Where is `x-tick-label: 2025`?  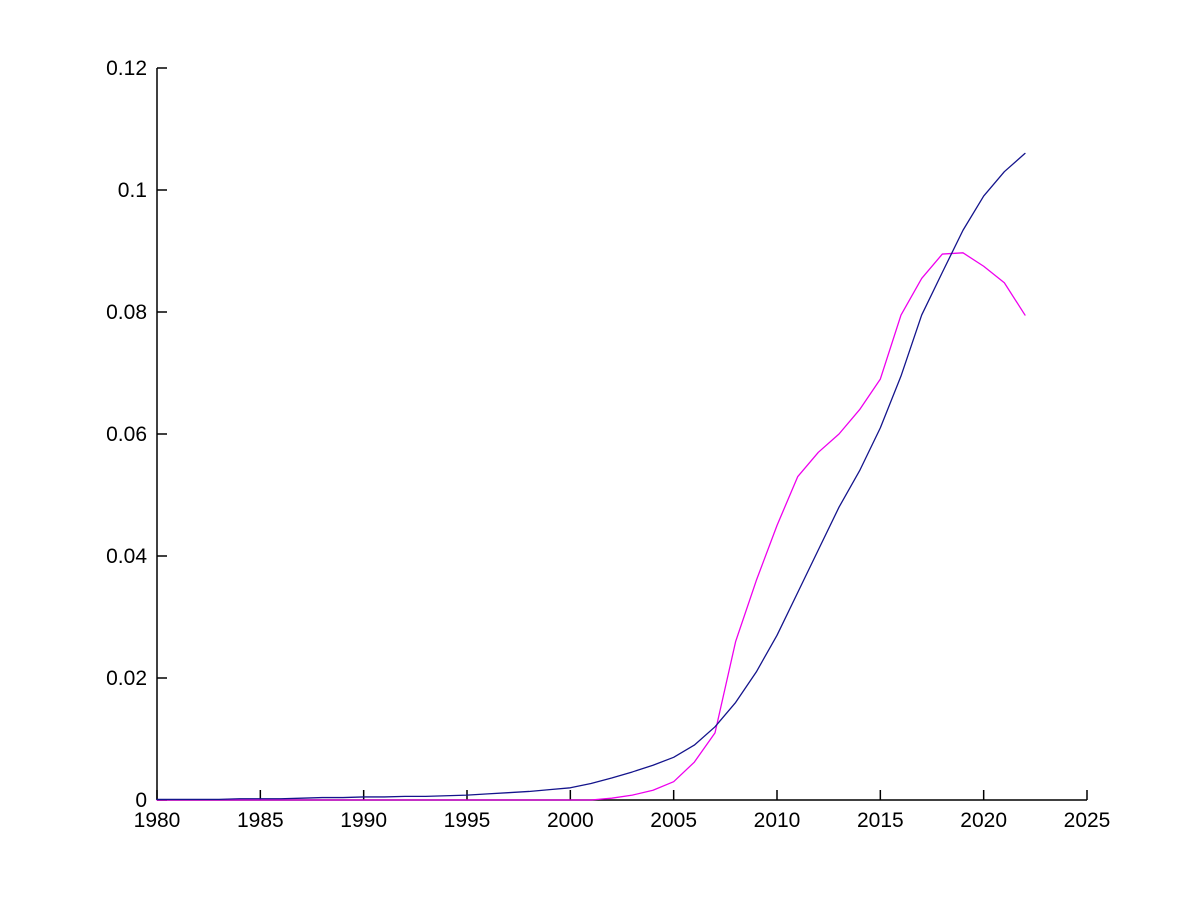 x-tick-label: 2025 is located at coordinates (1087, 820).